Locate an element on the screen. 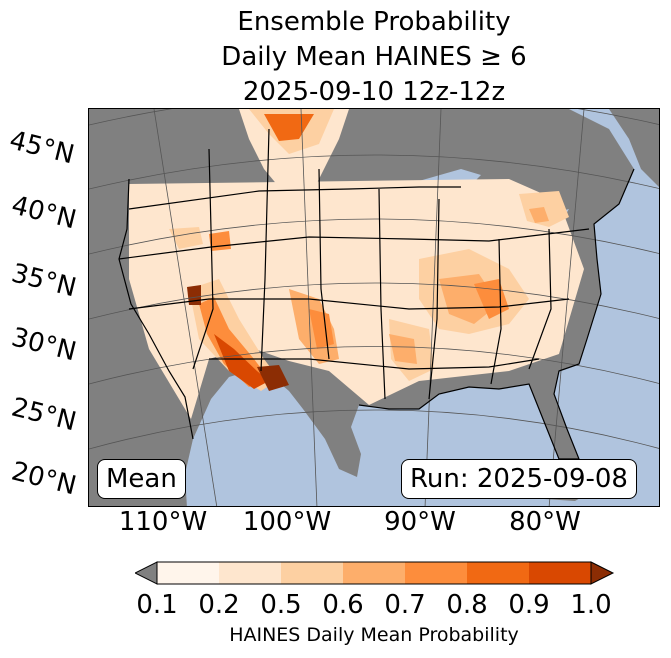  colorbar-under-extension is located at coordinates (146, 573).